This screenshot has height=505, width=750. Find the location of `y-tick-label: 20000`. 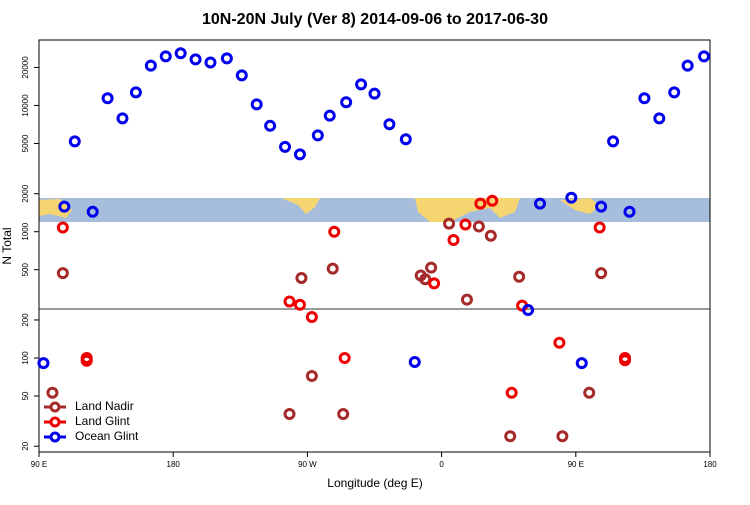

y-tick-label: 20000 is located at coordinates (25, 67).